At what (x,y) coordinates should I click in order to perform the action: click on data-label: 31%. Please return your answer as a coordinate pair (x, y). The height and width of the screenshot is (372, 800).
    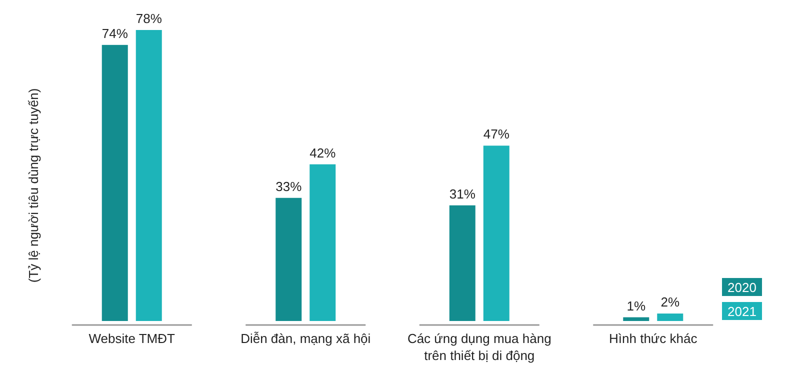
    Looking at the image, I should click on (462, 194).